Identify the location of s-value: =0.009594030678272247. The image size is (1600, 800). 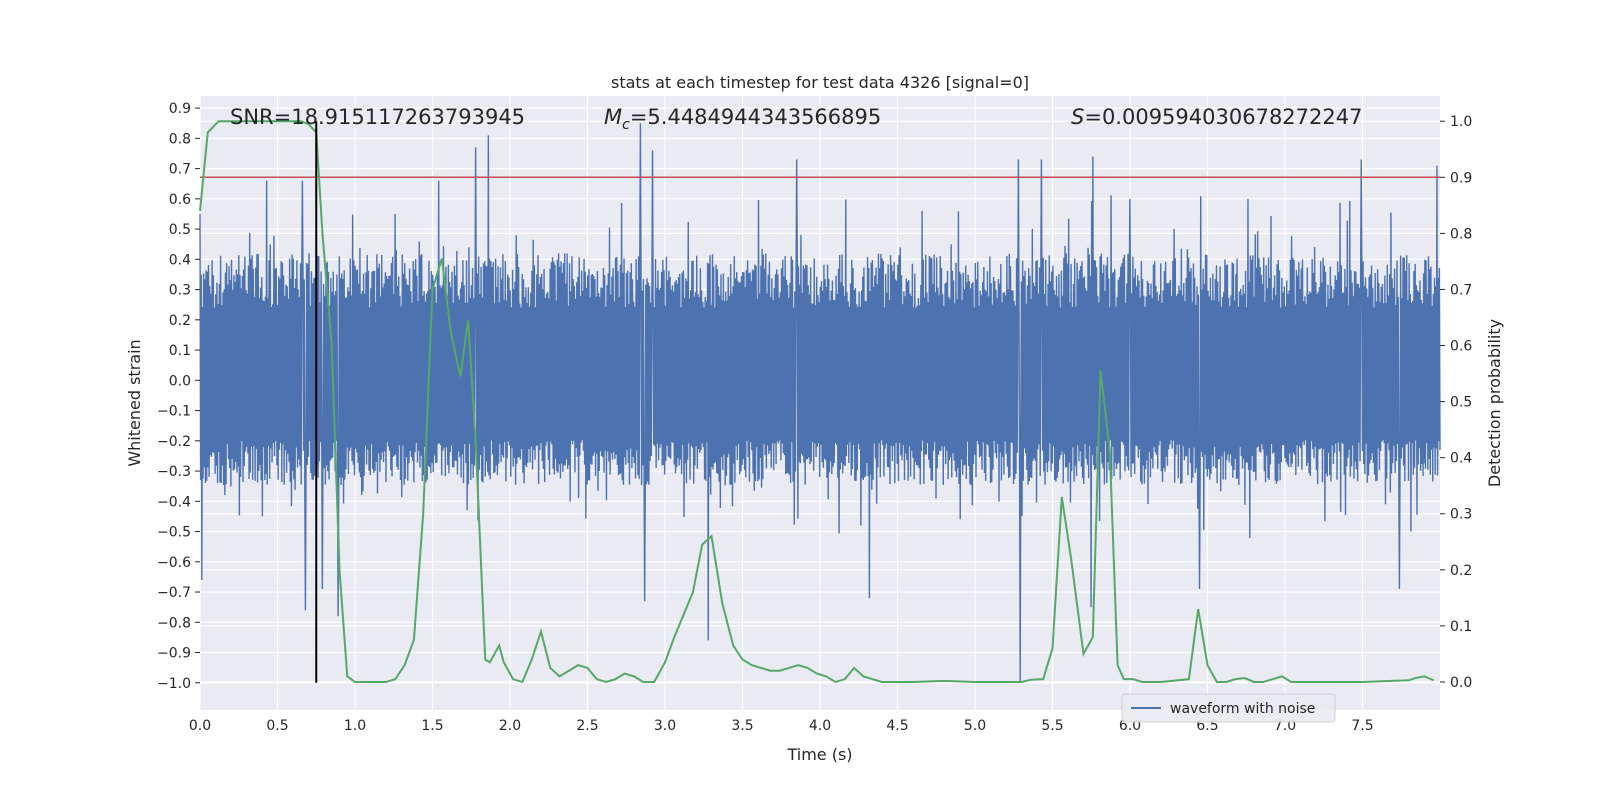
(1223, 117).